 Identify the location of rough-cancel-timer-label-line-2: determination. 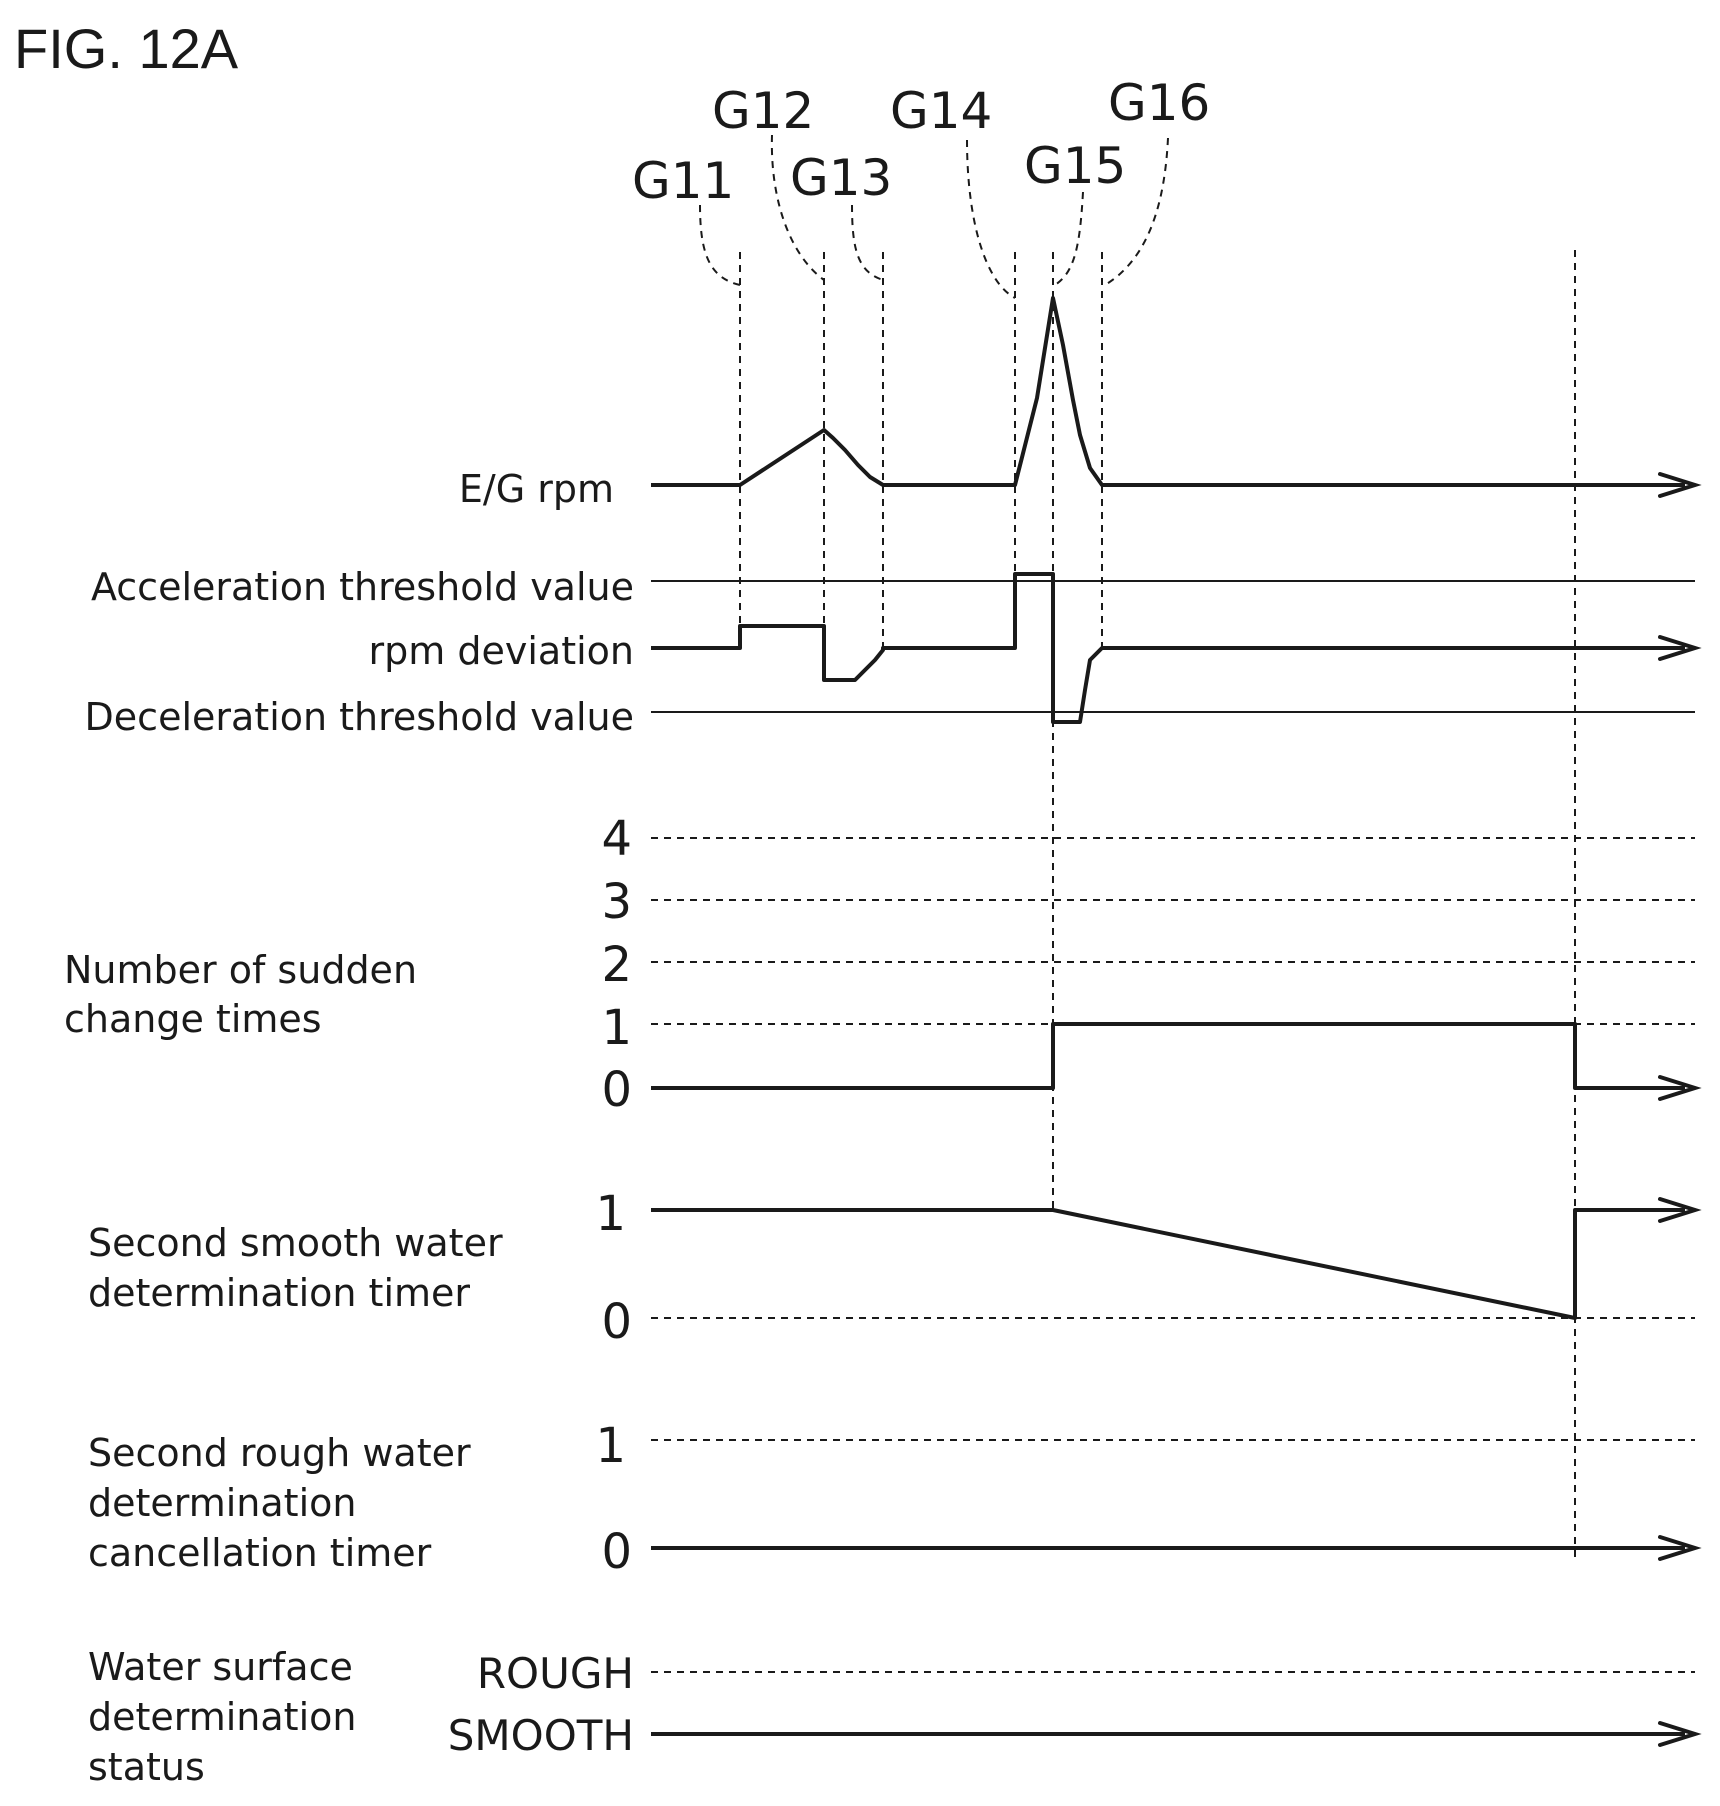
(222, 1503).